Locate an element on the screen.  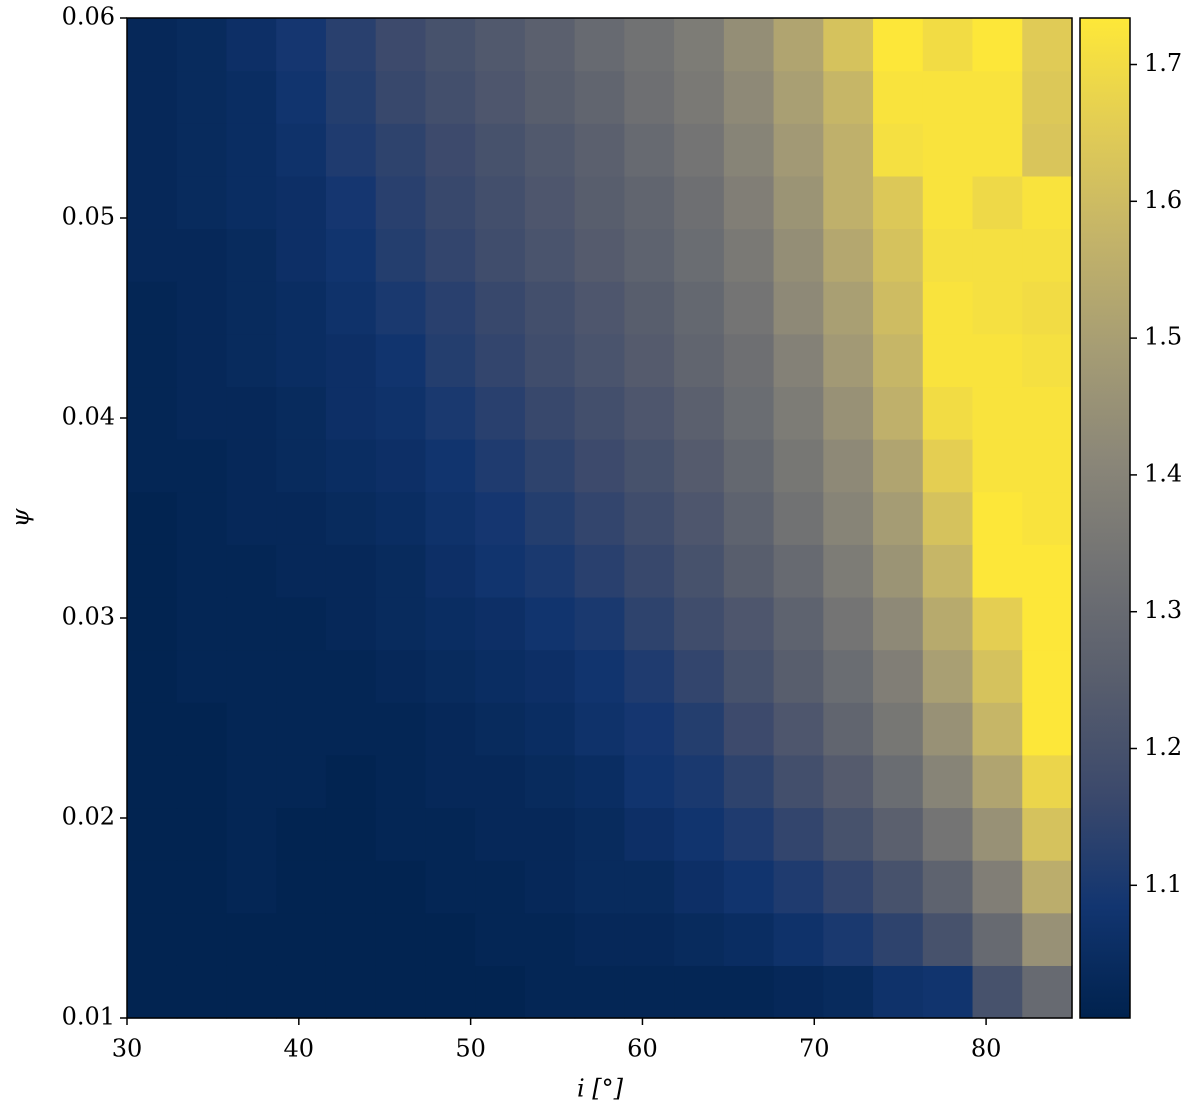
colorbar-tick-label: 1.7 is located at coordinates (1163, 63).